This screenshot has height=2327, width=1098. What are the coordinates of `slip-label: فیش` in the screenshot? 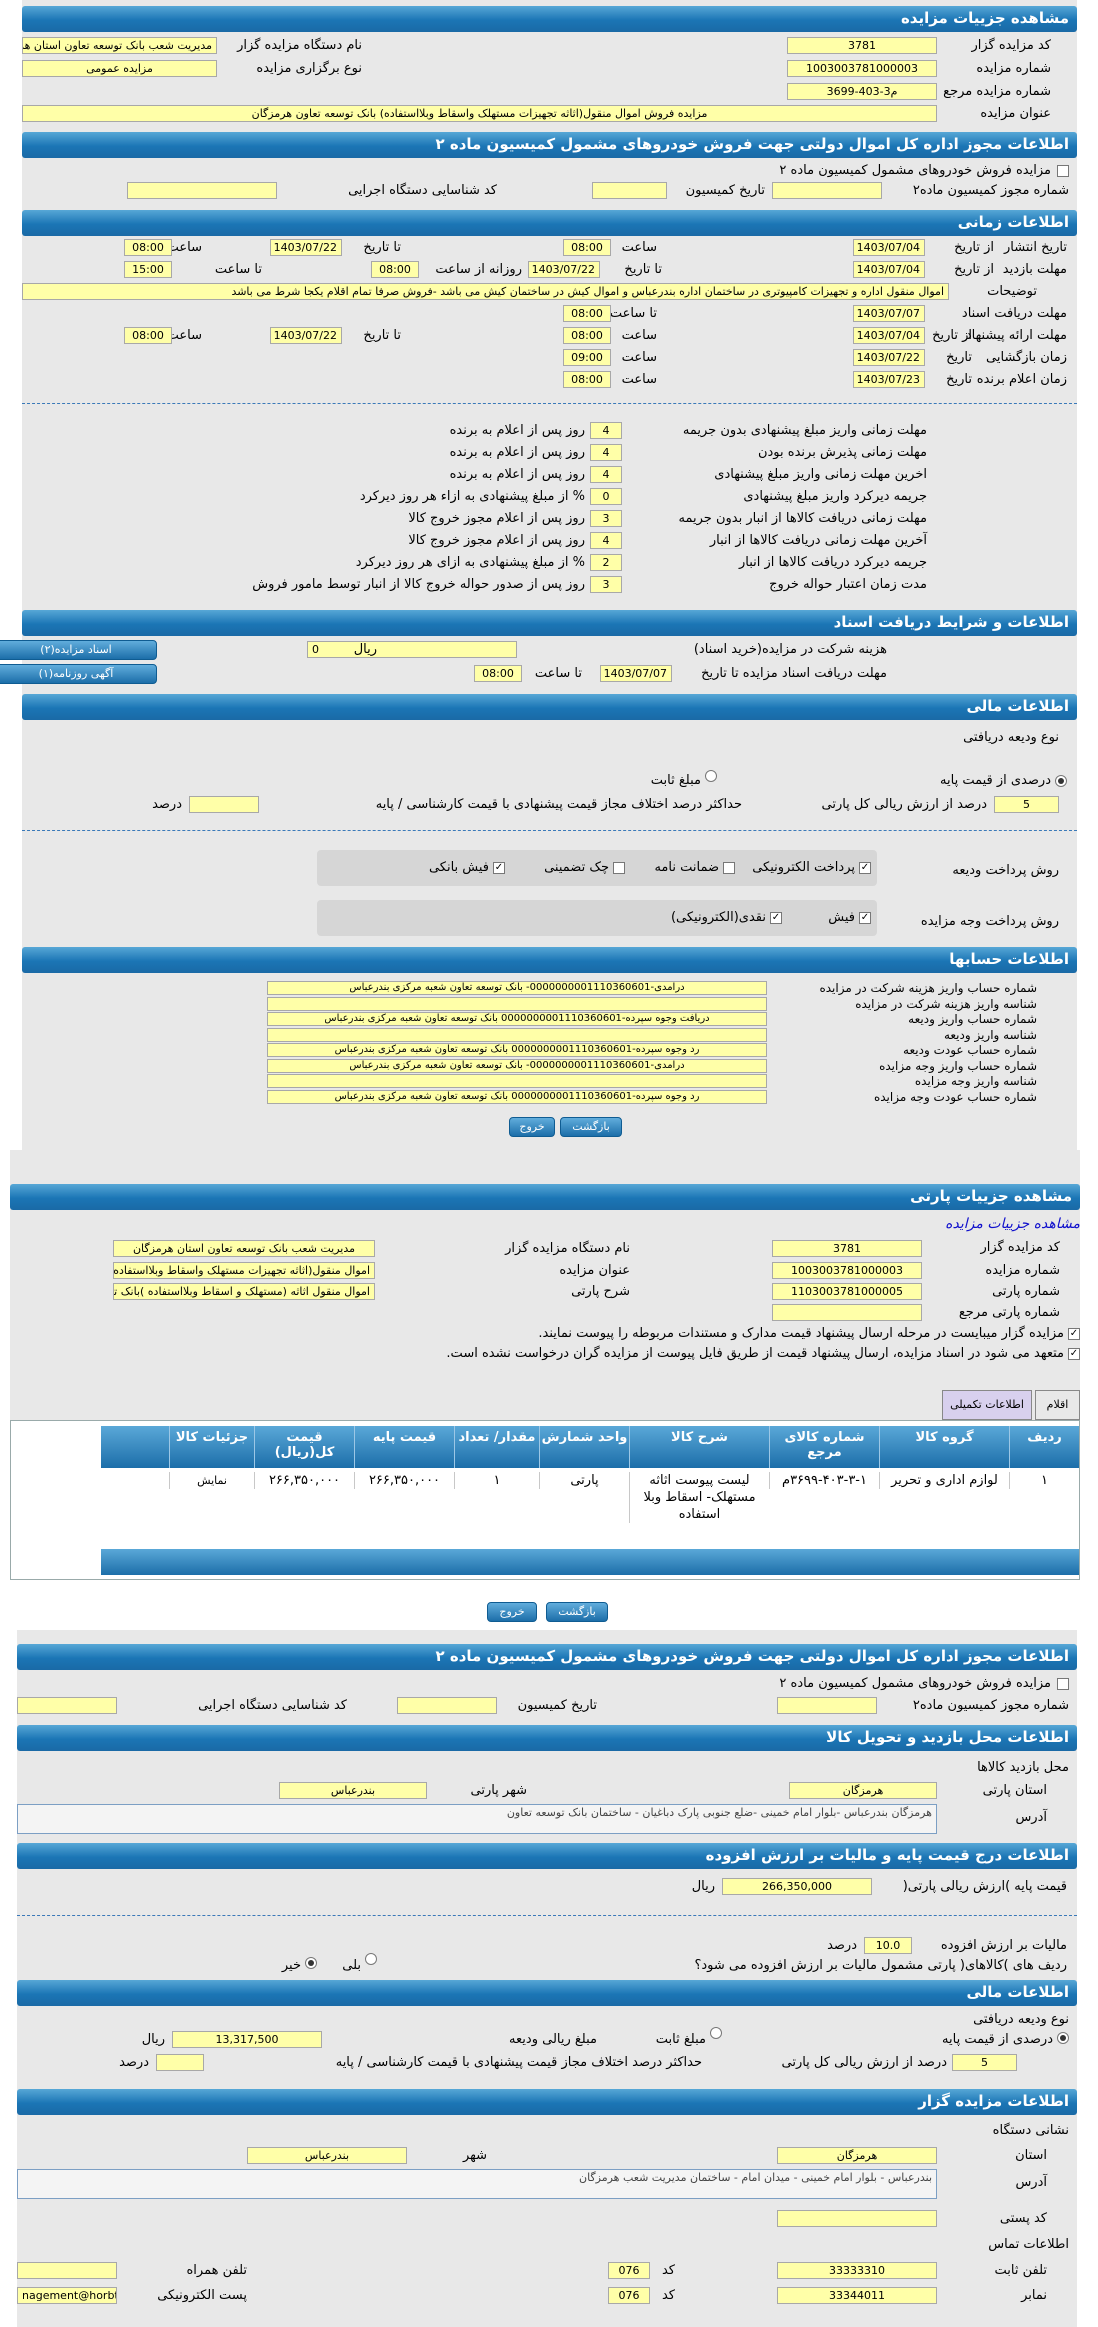 It's located at (841, 917).